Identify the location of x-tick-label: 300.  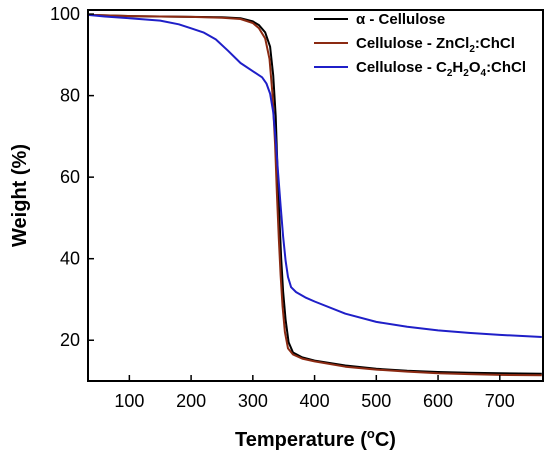
(253, 401).